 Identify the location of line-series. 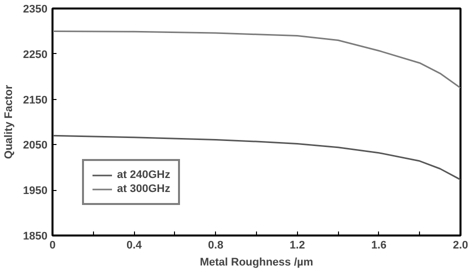
(256, 157).